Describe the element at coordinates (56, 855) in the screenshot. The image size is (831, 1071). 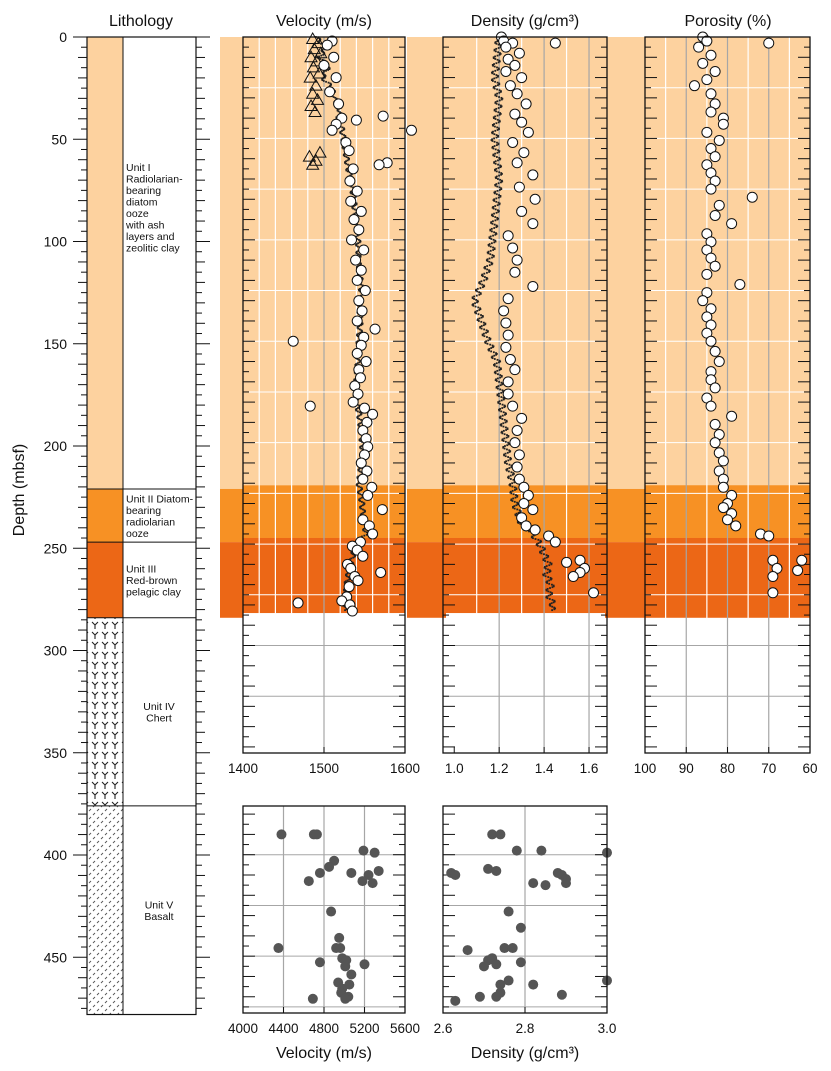
I see `depth-tick-label: 400` at that location.